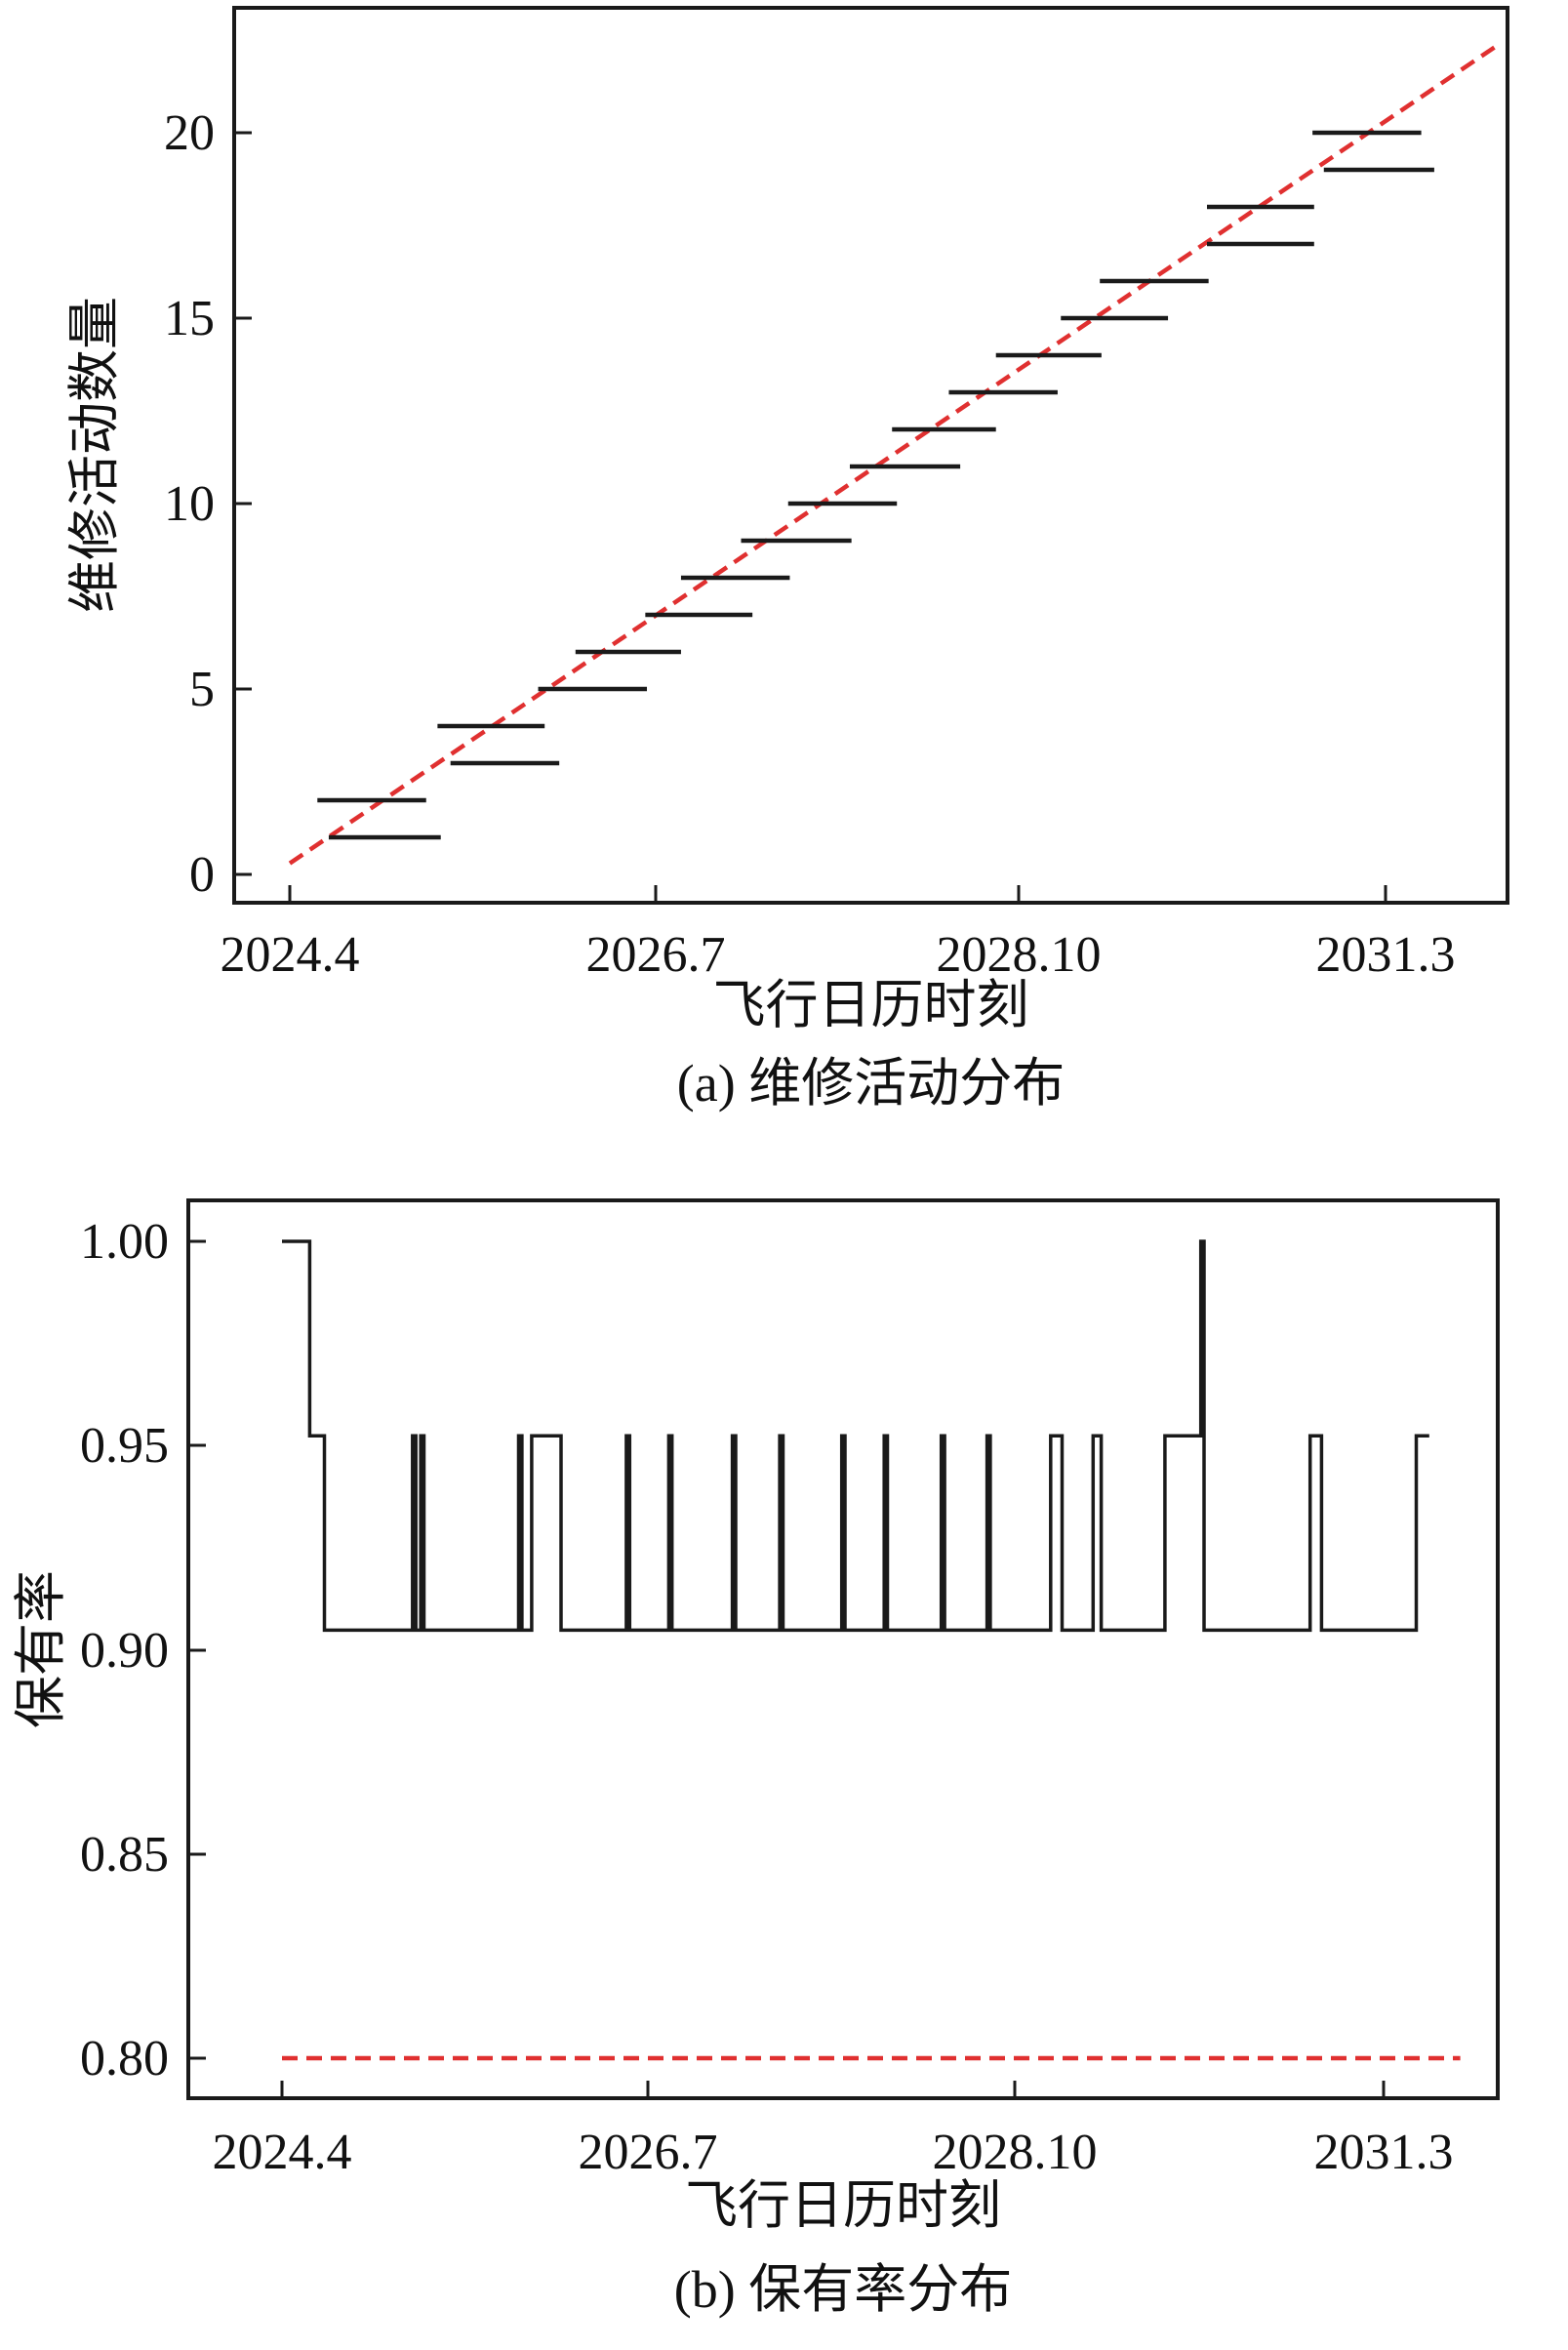  I want to click on y-axis-label: 保有率, so click(41, 1649).